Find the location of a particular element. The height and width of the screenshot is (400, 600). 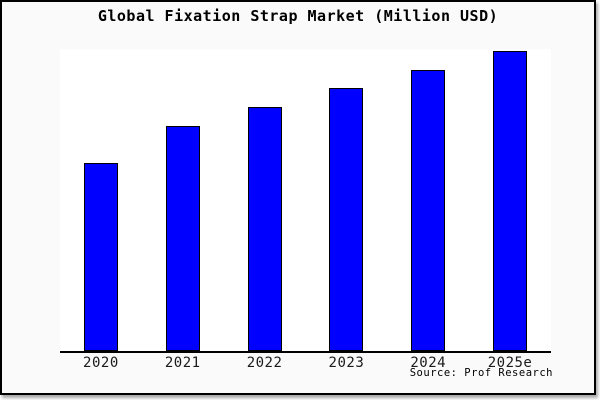

x-tick-label-2023: 2023 is located at coordinates (346, 363).